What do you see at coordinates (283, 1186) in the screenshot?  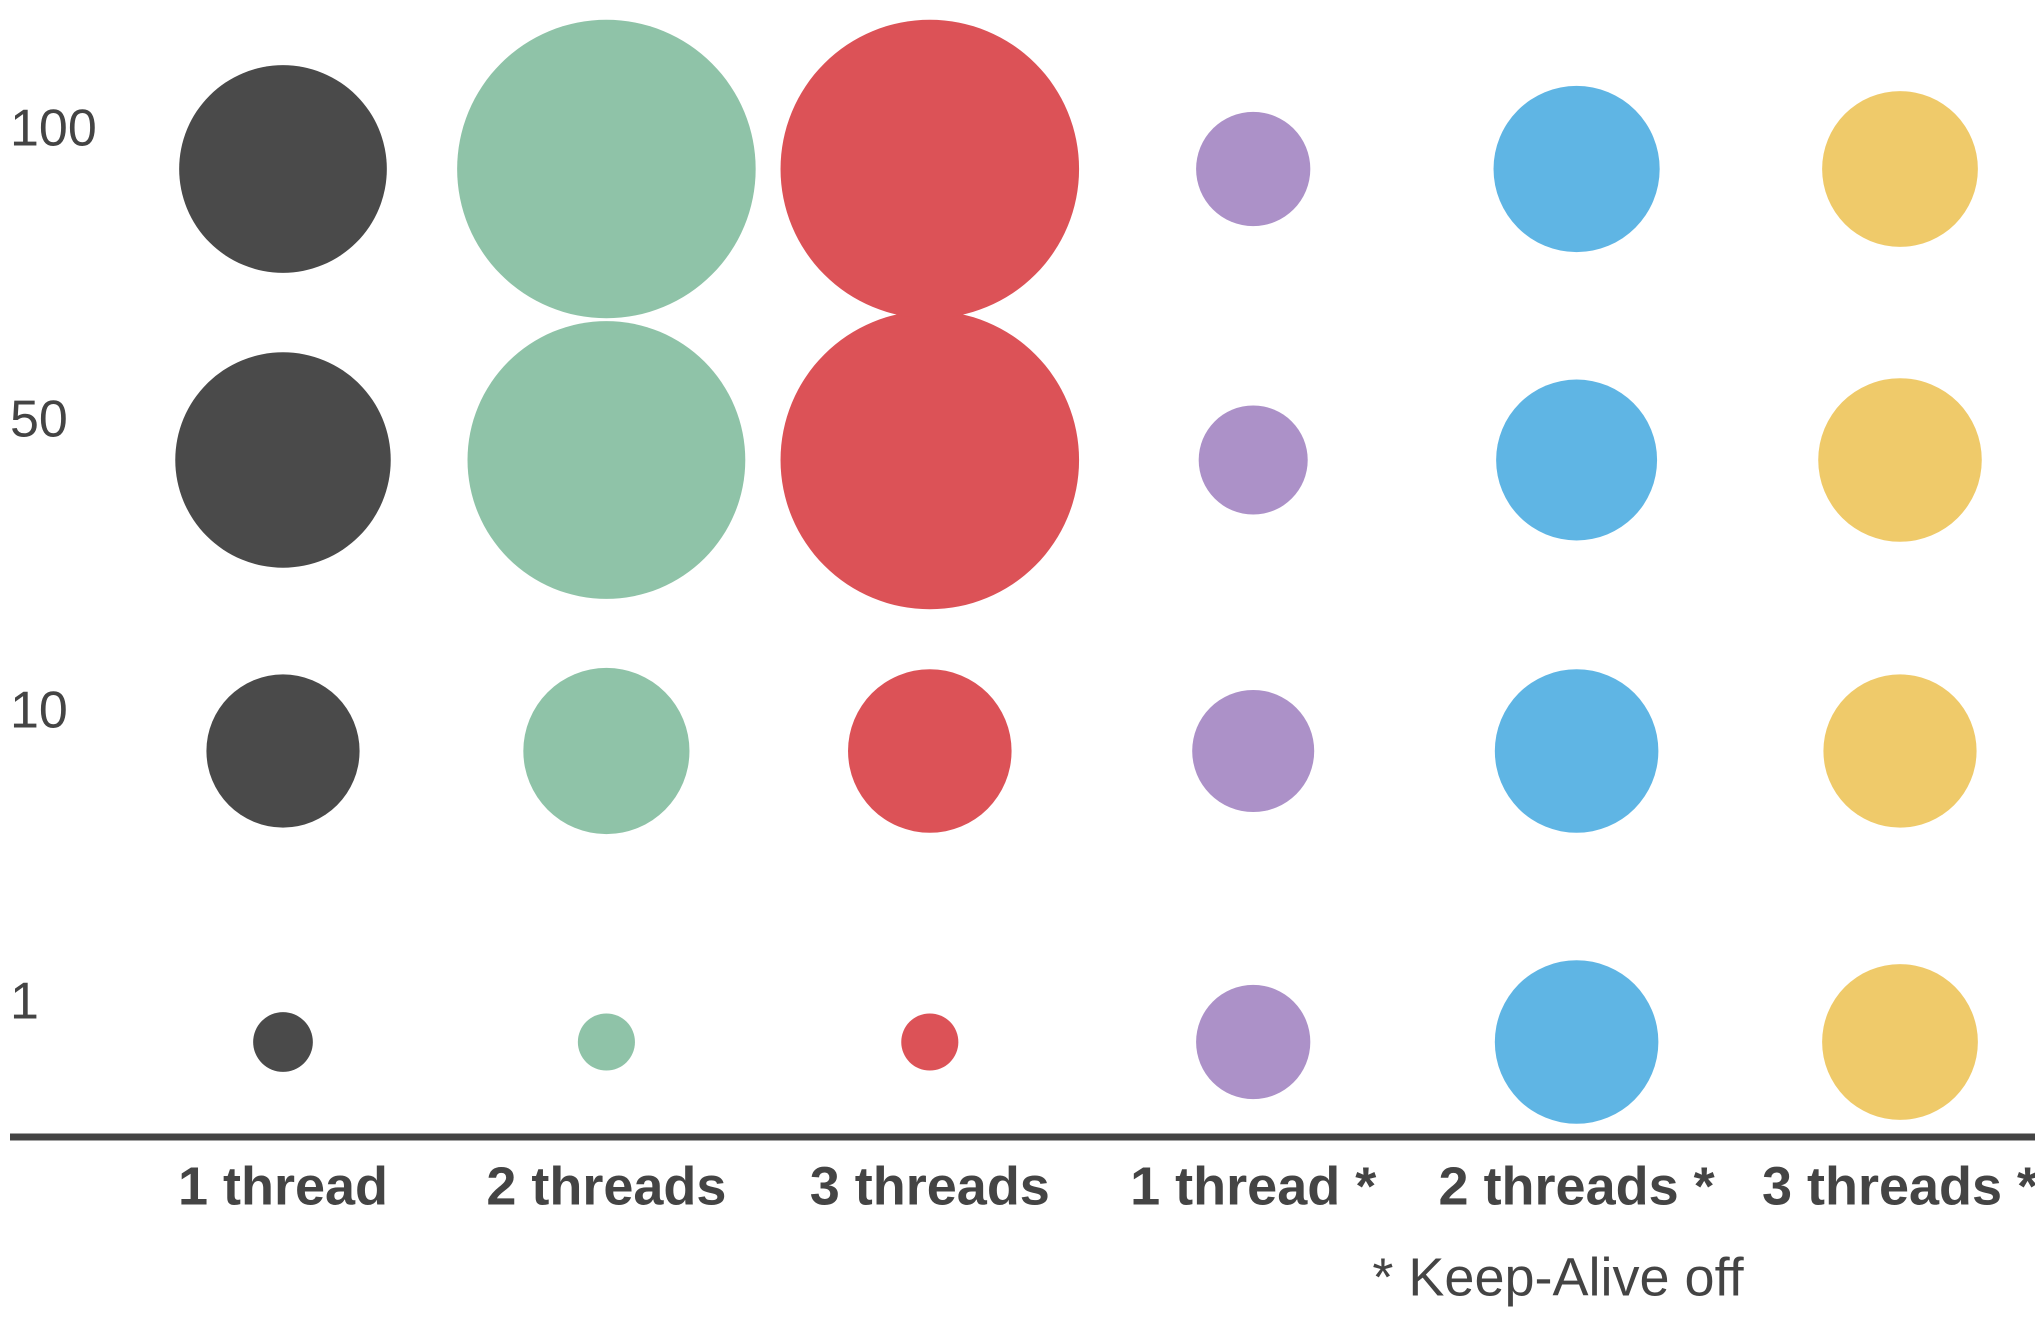 I see `x-tick-label: 1 thread` at bounding box center [283, 1186].